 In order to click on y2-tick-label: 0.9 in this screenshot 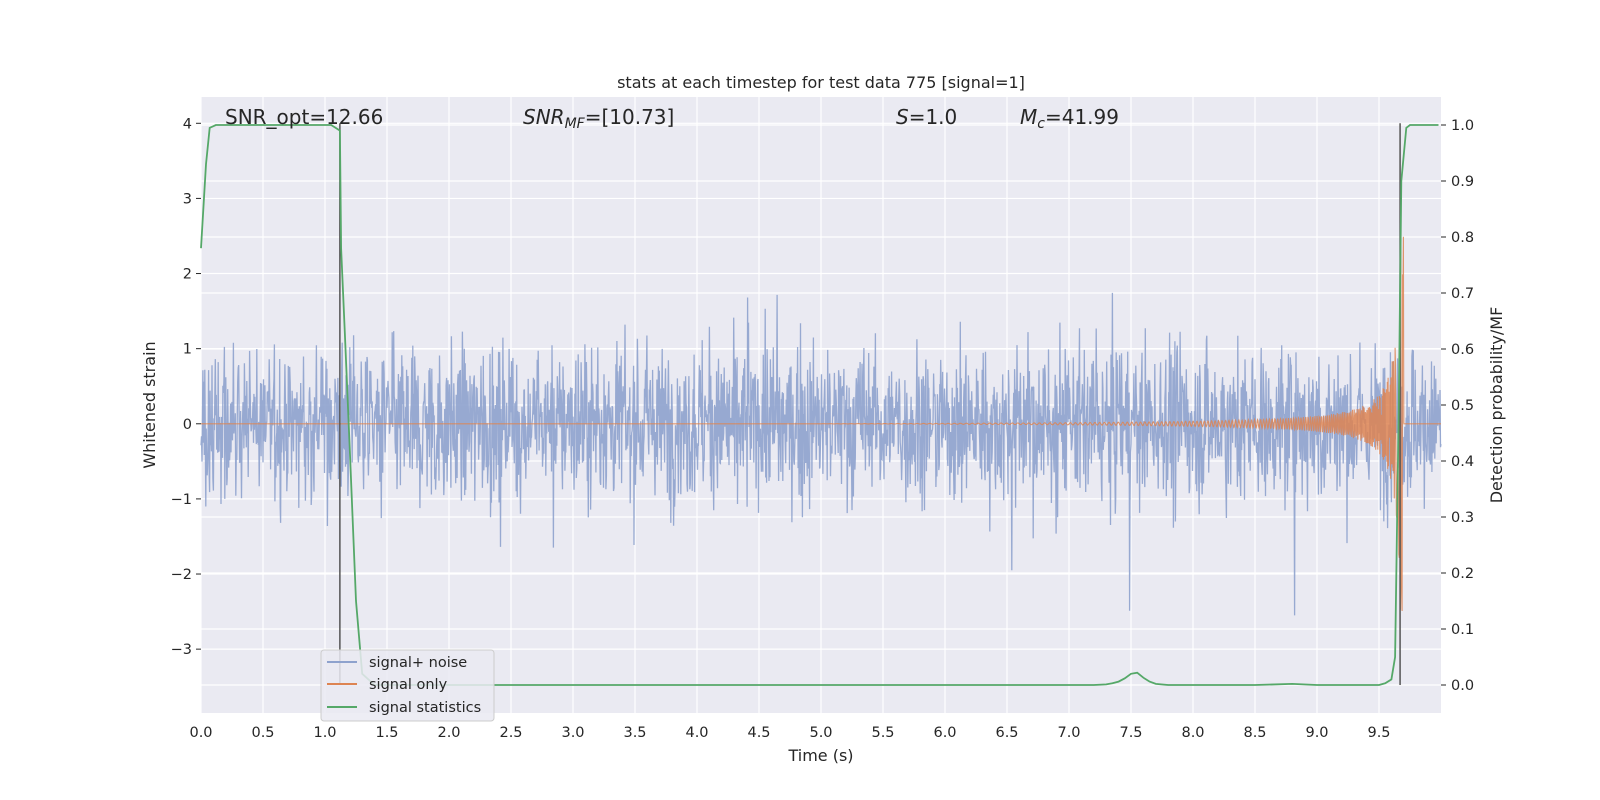, I will do `click(1462, 182)`.